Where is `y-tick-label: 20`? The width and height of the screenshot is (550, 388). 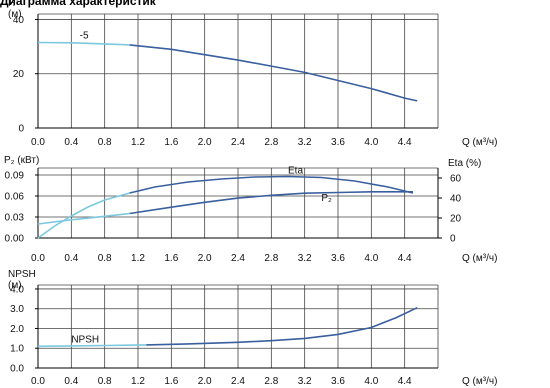
y-tick-label: 20 is located at coordinates (19, 74).